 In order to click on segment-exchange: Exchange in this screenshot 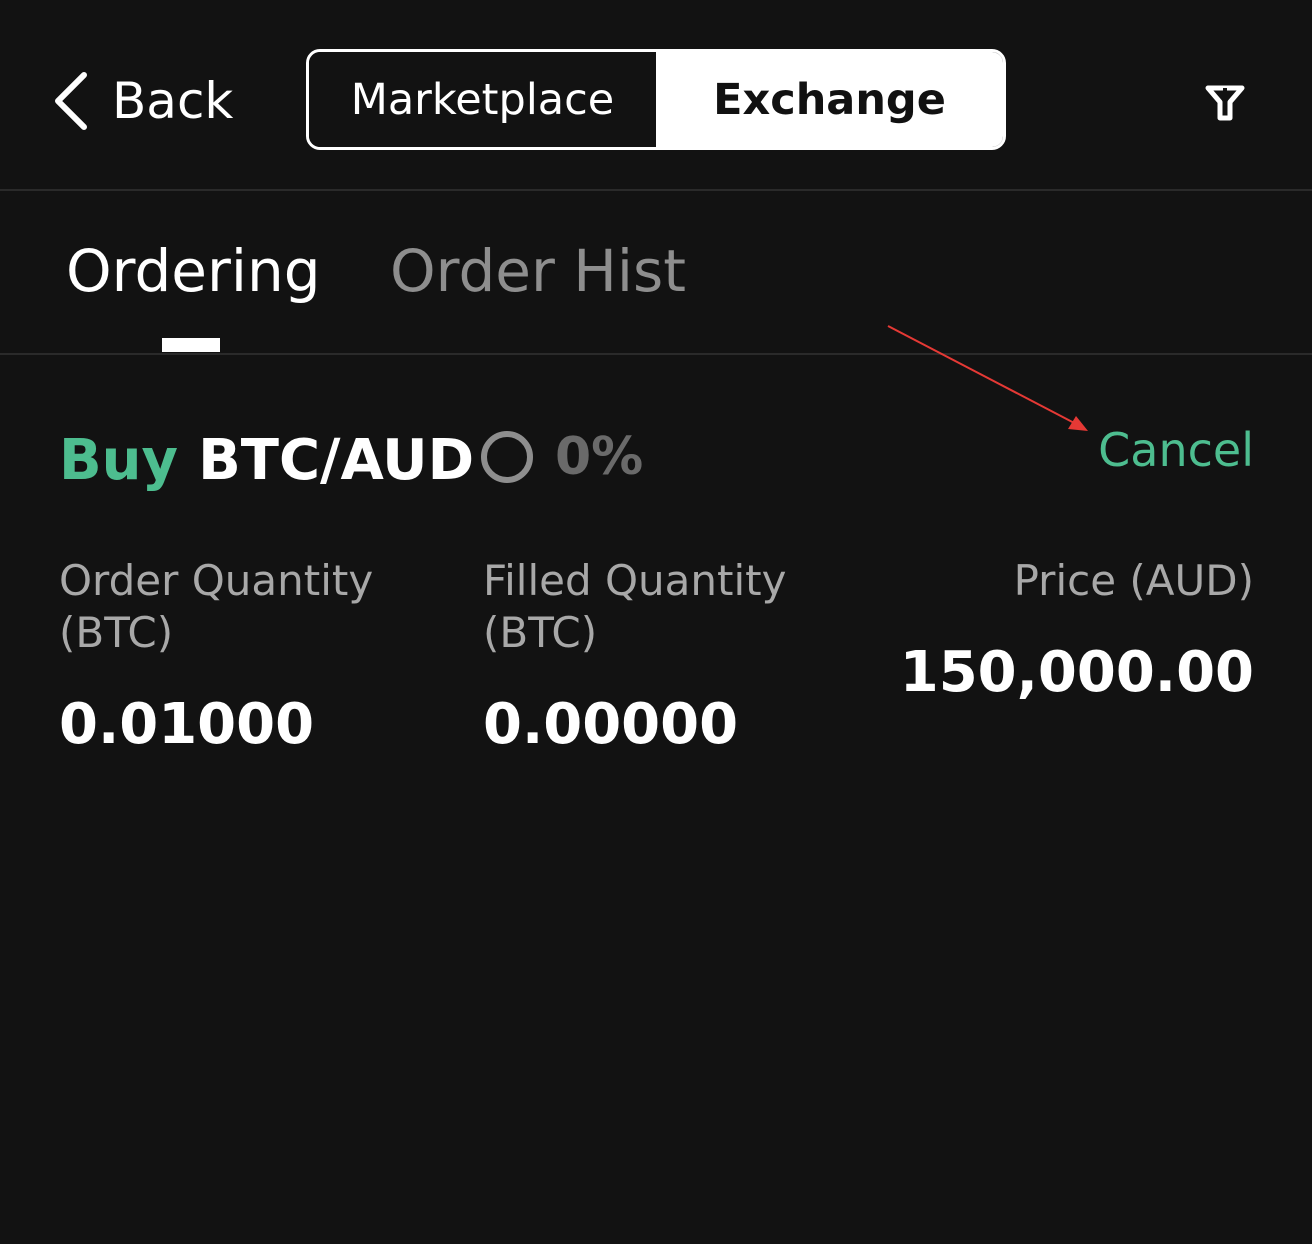, I will do `click(829, 99)`.